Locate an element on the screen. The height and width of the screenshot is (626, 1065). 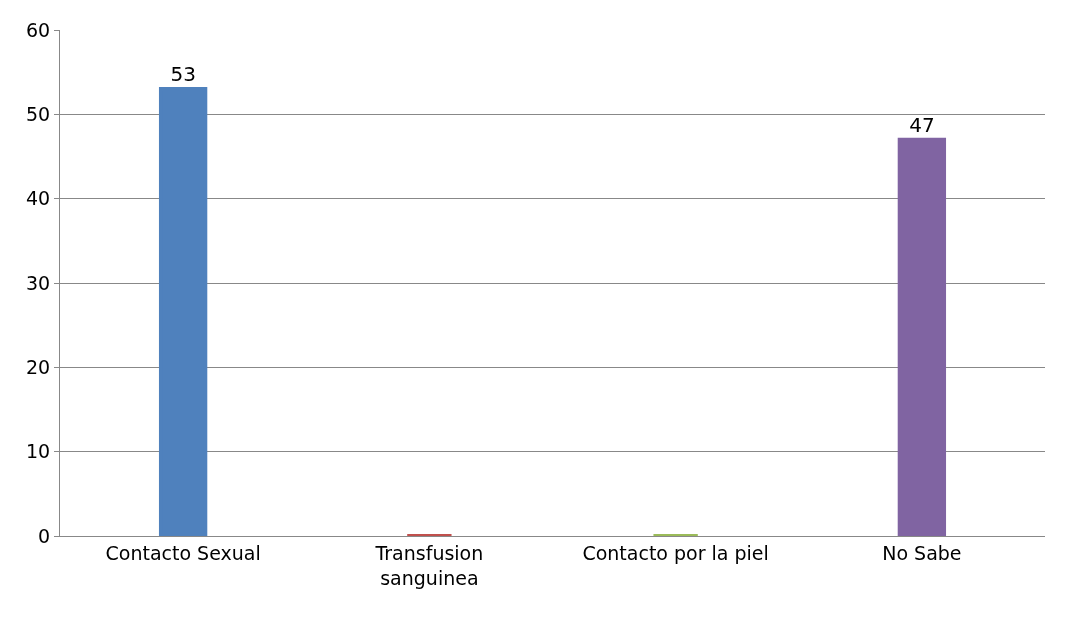
y-tick-label: 0 is located at coordinates (44, 535).